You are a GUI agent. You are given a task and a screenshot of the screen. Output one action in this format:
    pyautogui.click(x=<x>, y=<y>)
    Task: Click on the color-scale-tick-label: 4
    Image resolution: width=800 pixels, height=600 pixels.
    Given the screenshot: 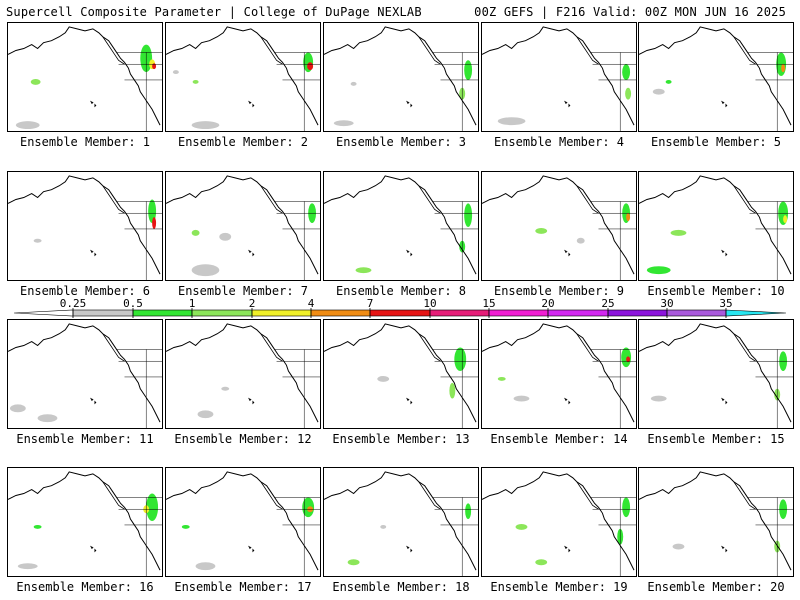 What is the action you would take?
    pyautogui.click(x=311, y=304)
    